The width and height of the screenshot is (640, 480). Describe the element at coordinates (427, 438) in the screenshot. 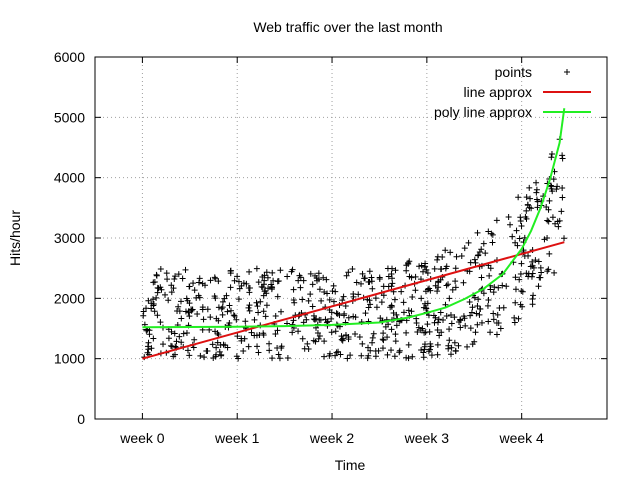

I see `x-tick-label: week 3` at that location.